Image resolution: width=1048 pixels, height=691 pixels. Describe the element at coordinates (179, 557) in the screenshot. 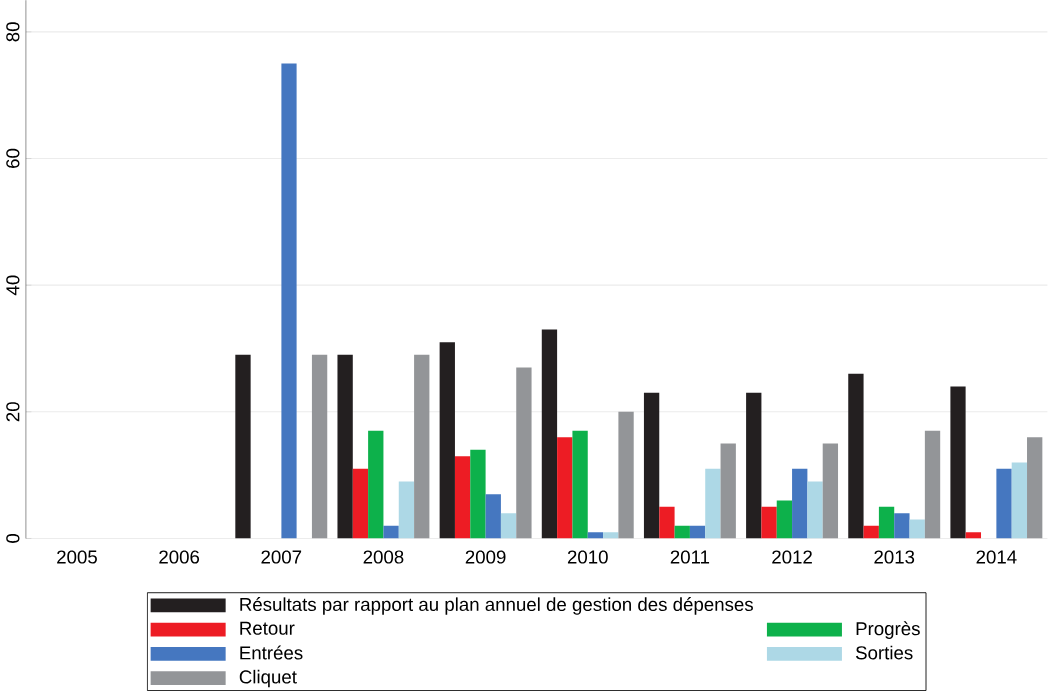

I see `x-tick-label: 2006` at that location.